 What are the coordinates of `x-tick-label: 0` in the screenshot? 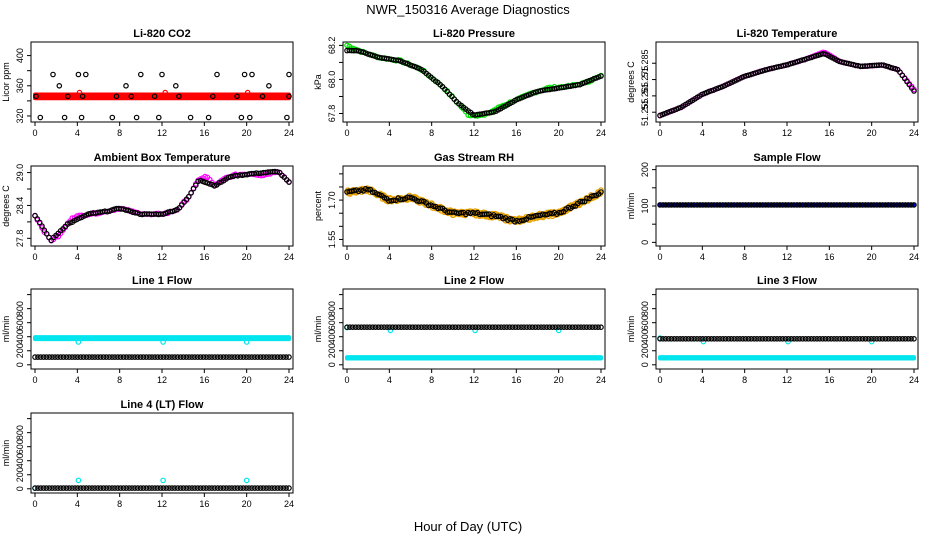 It's located at (659, 133).